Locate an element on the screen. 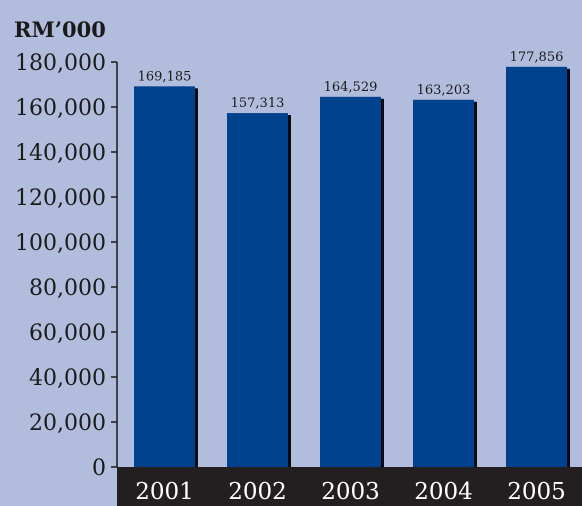 The width and height of the screenshot is (582, 506). data-label: 177,856 is located at coordinates (537, 57).